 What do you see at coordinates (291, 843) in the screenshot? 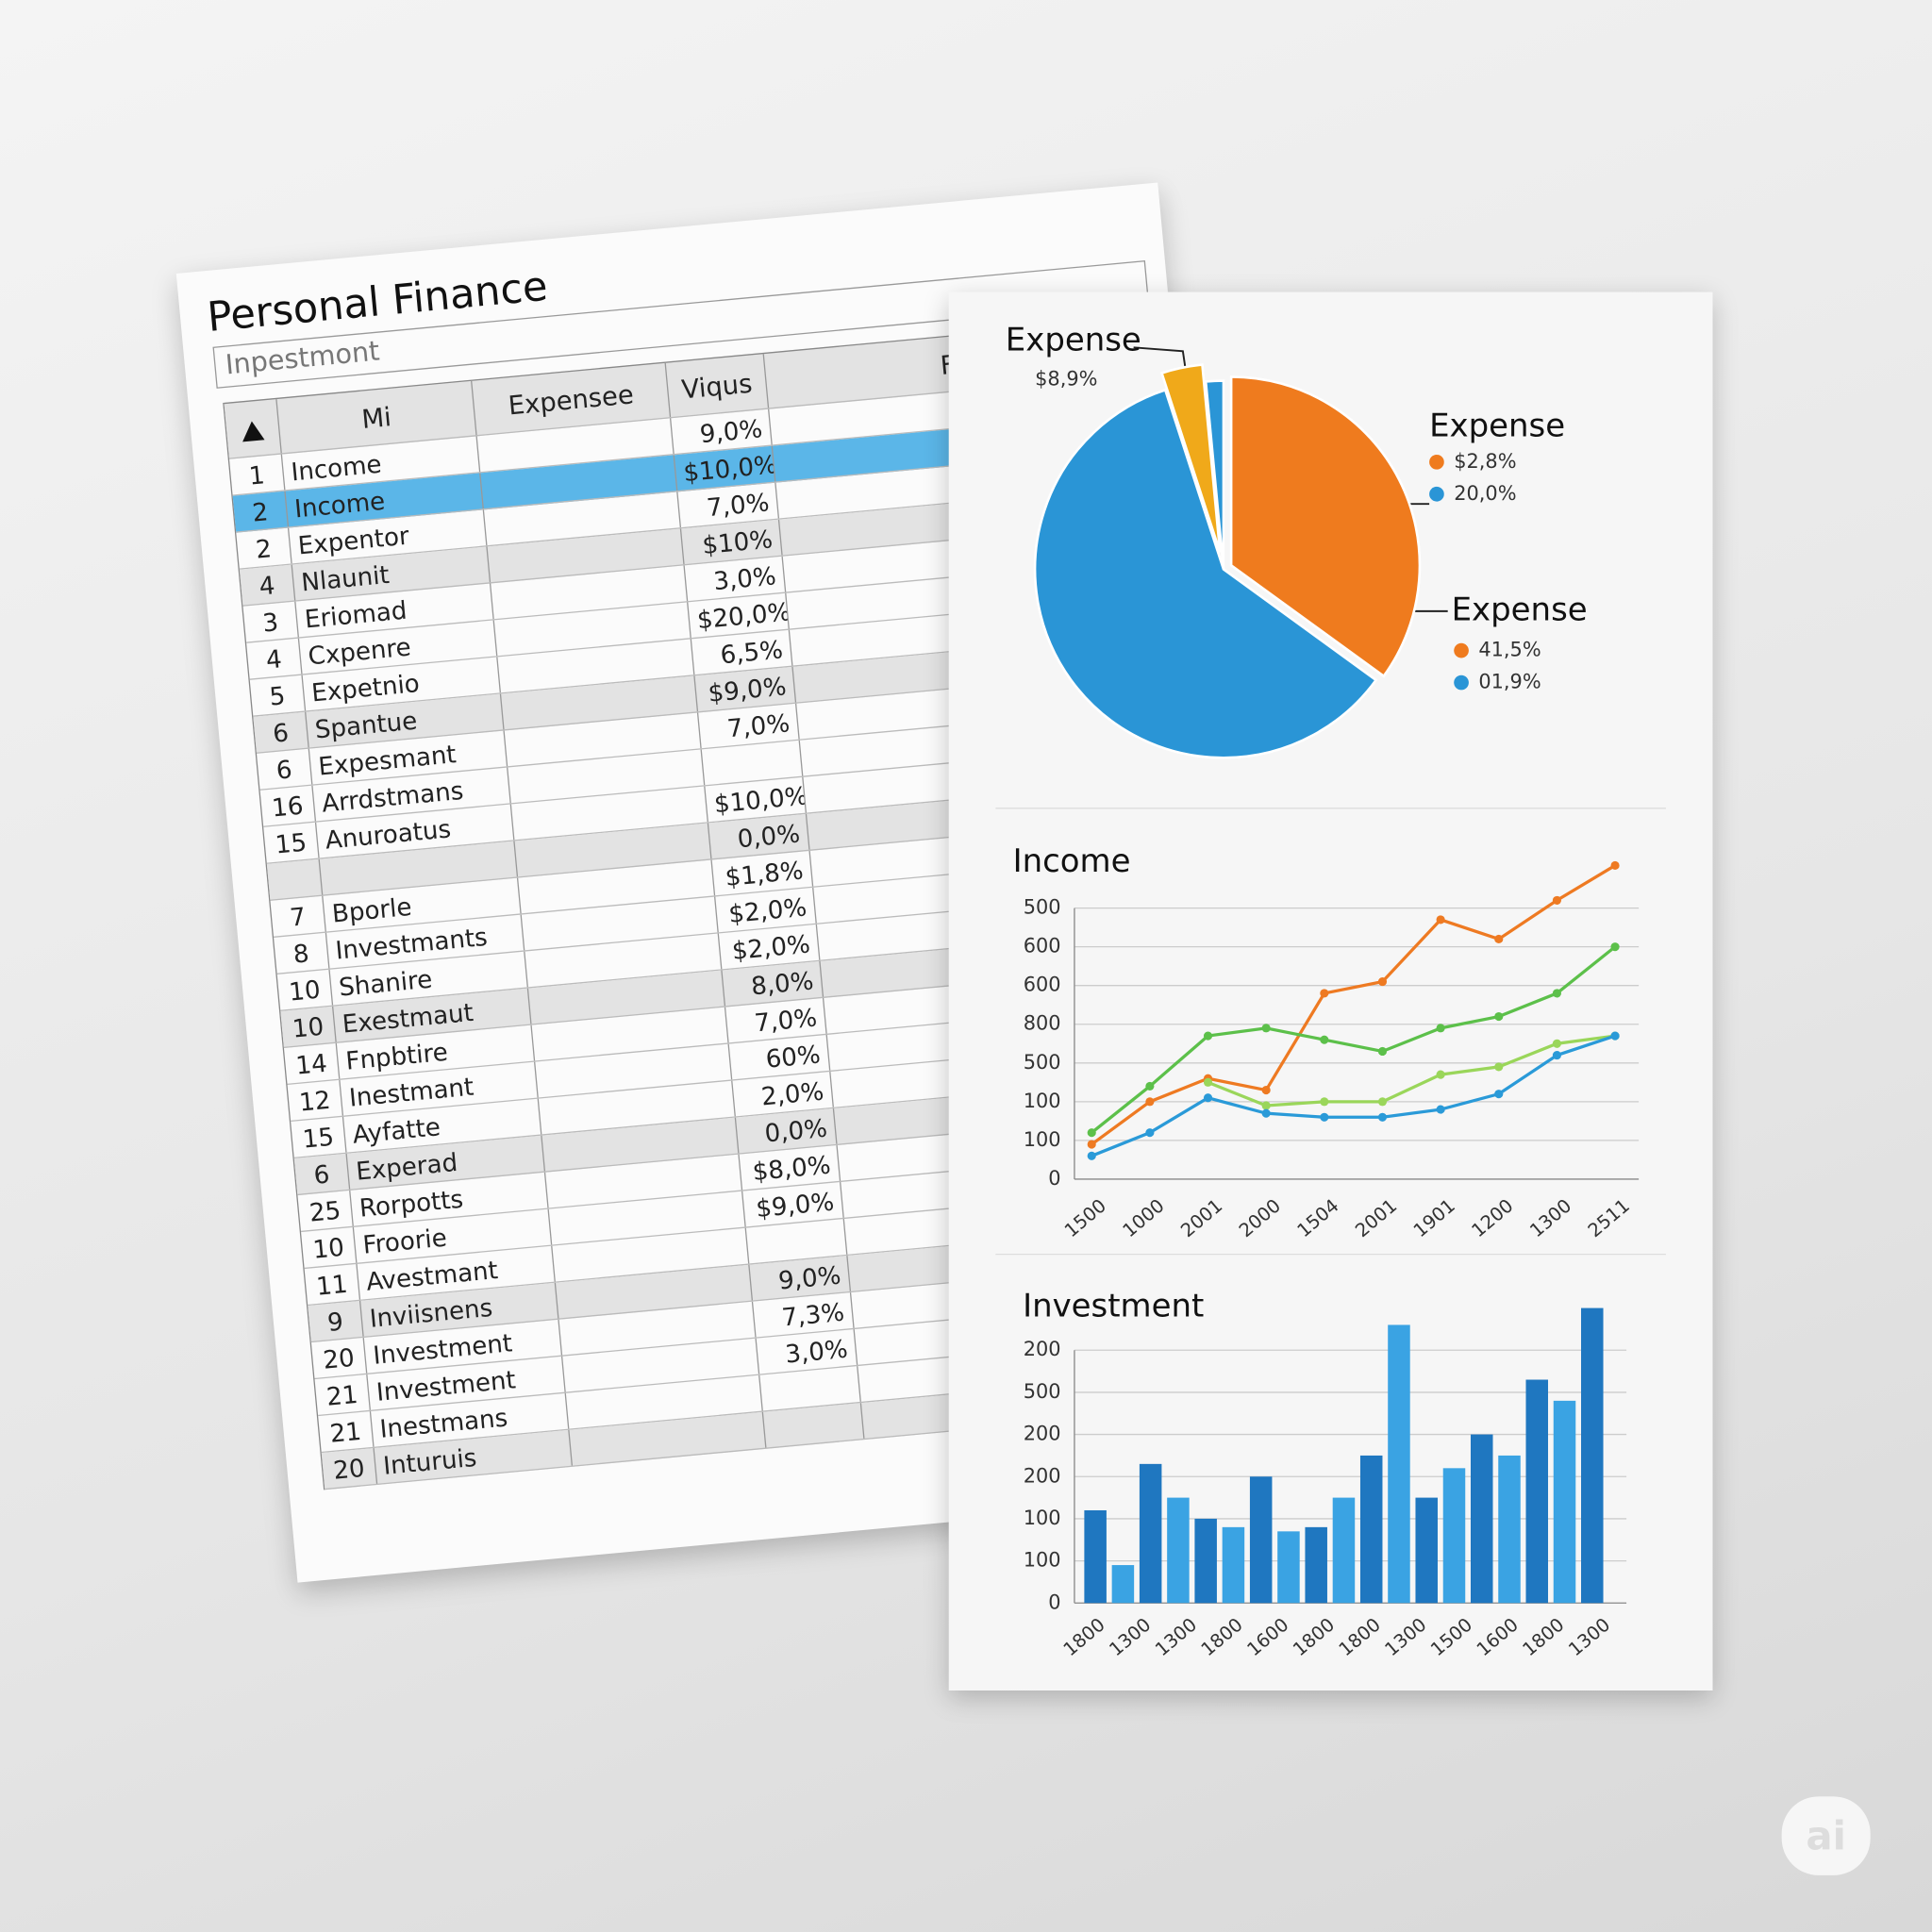
I see `row-number: 15` at bounding box center [291, 843].